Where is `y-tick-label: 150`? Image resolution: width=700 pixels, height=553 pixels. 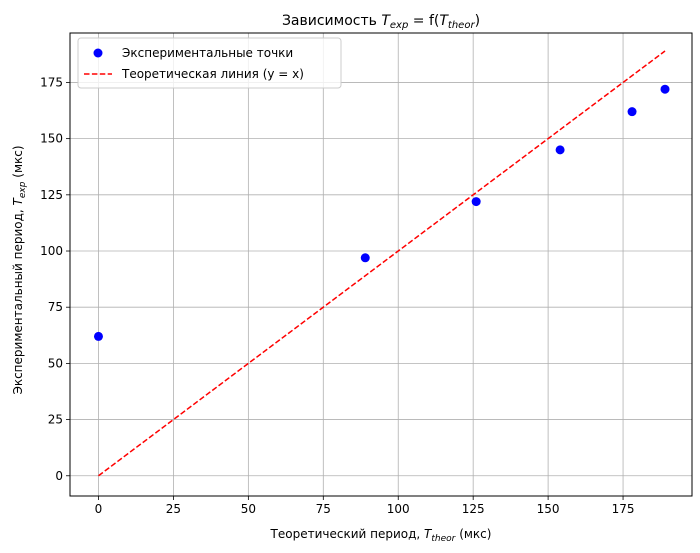 y-tick-label: 150 is located at coordinates (51, 139).